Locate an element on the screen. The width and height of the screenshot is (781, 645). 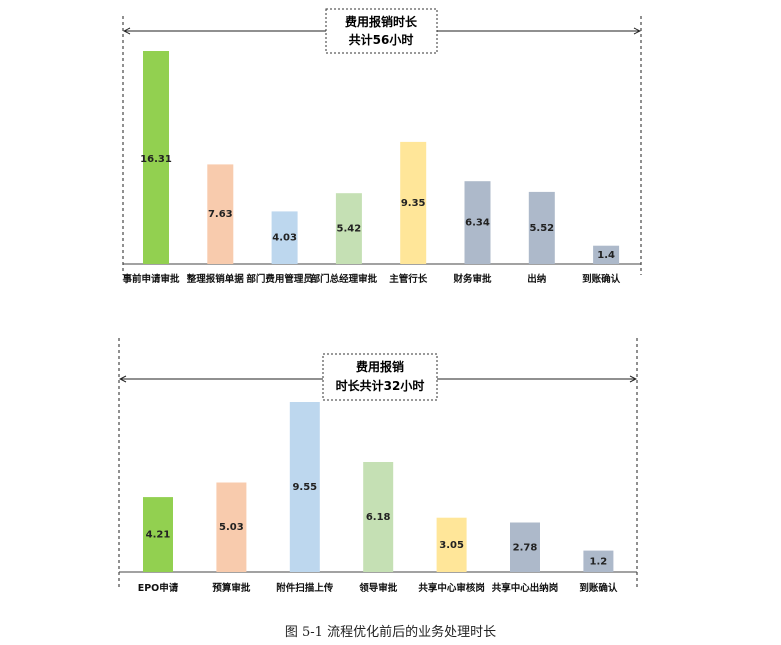
chart-1-value-label: 1.4 is located at coordinates (606, 255).